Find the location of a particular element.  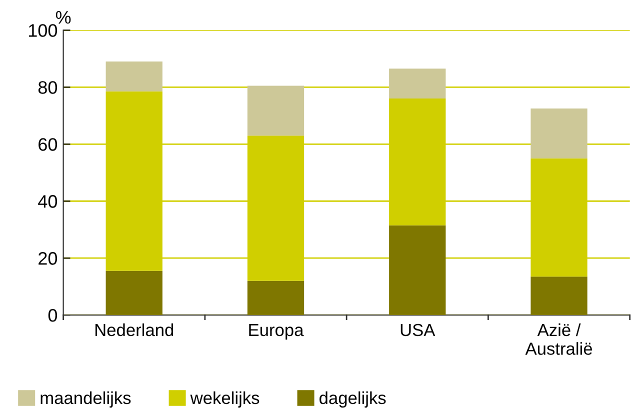

y-axis-title: % is located at coordinates (63, 17).